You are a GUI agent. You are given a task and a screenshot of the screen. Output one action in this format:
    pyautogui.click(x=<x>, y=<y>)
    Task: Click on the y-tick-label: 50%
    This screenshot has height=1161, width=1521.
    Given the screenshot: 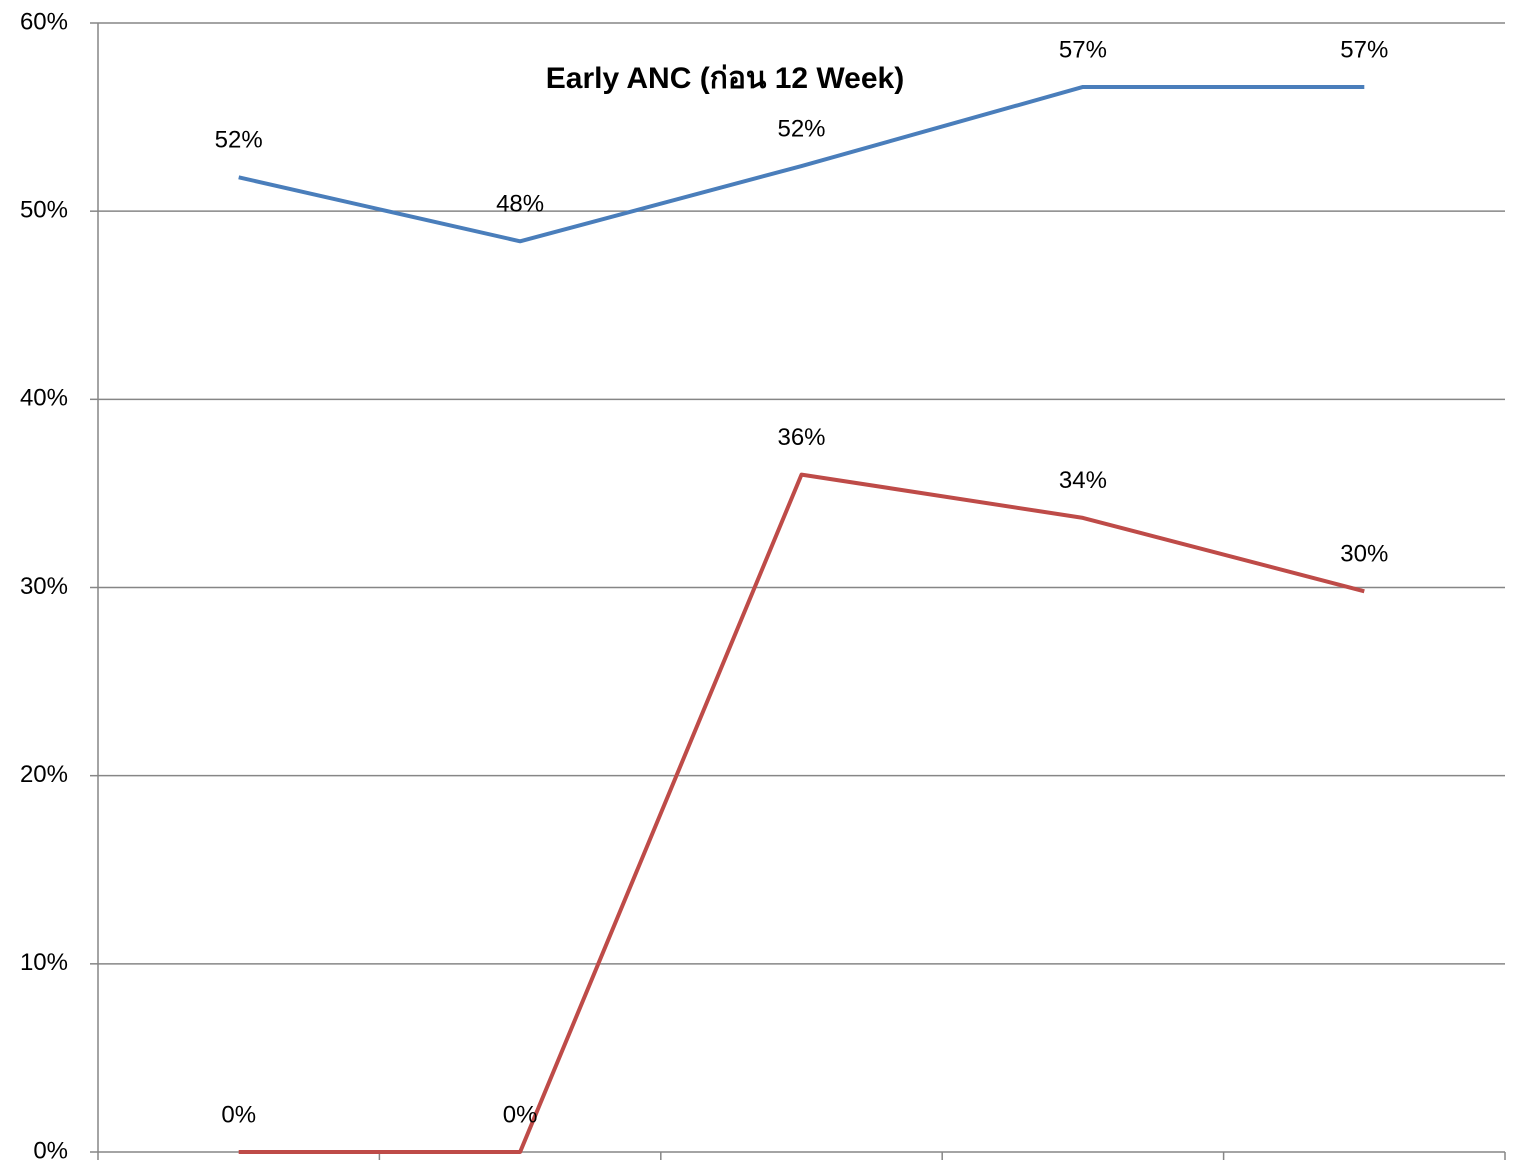 What is the action you would take?
    pyautogui.click(x=44, y=210)
    